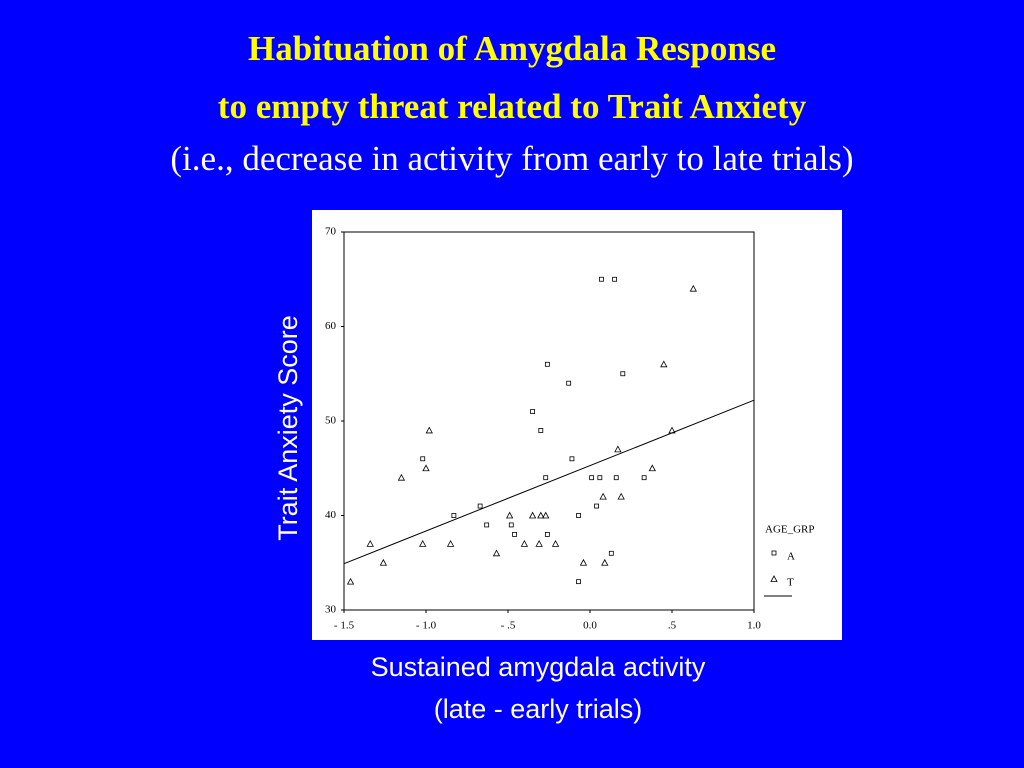 This screenshot has height=768, width=1024. I want to click on legend-title: AGE_GRP, so click(790, 530).